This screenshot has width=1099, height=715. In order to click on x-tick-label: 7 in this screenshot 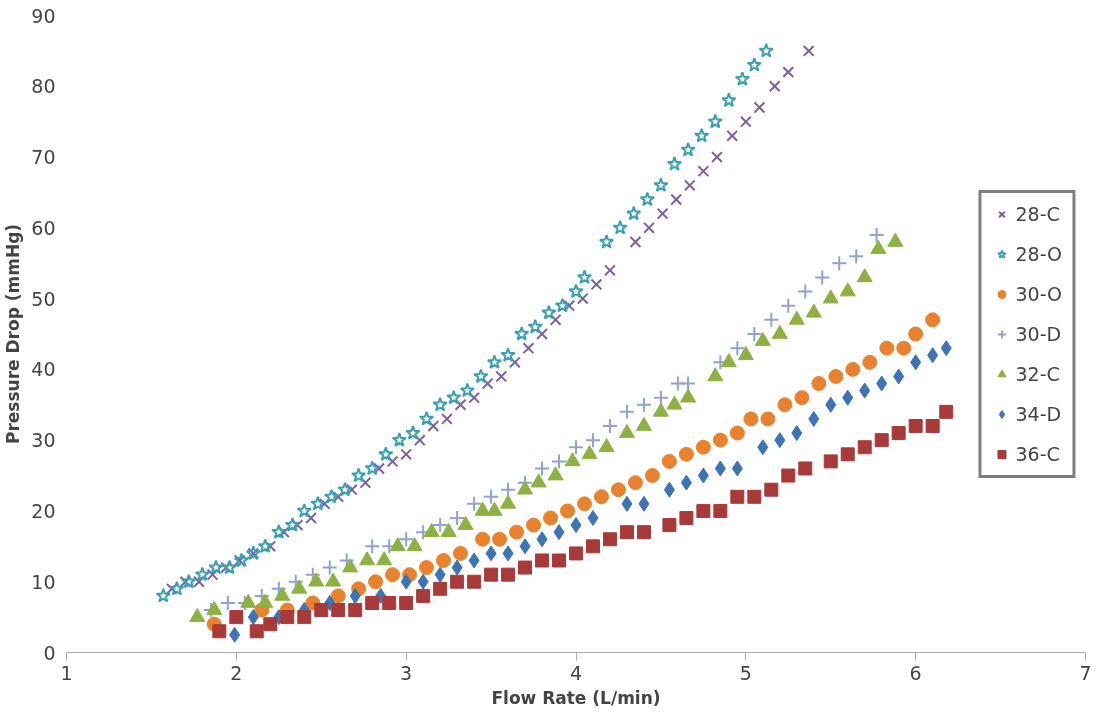, I will do `click(1085, 672)`.